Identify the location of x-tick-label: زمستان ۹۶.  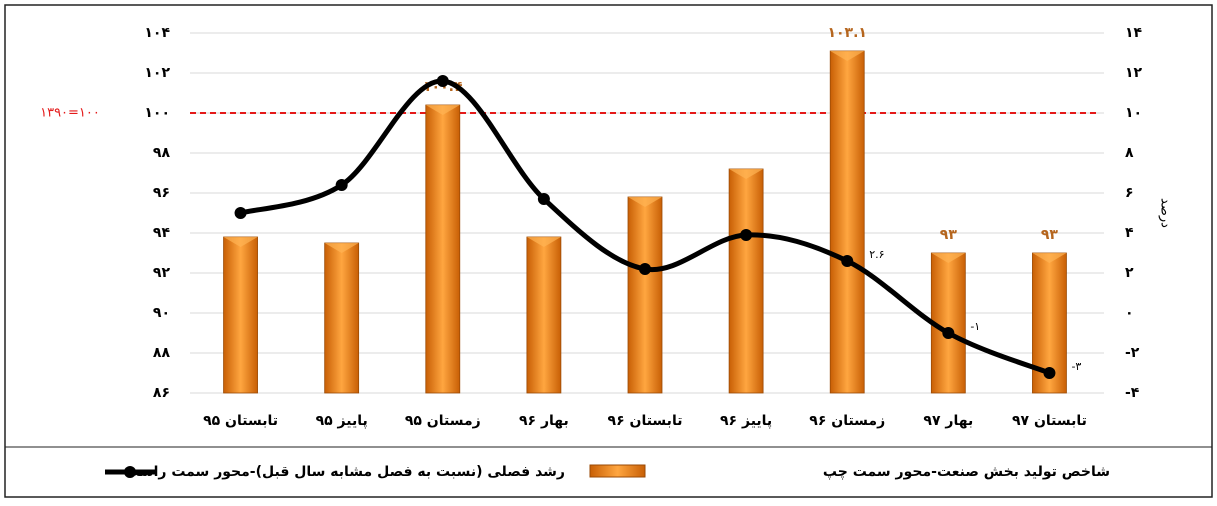
(847, 421).